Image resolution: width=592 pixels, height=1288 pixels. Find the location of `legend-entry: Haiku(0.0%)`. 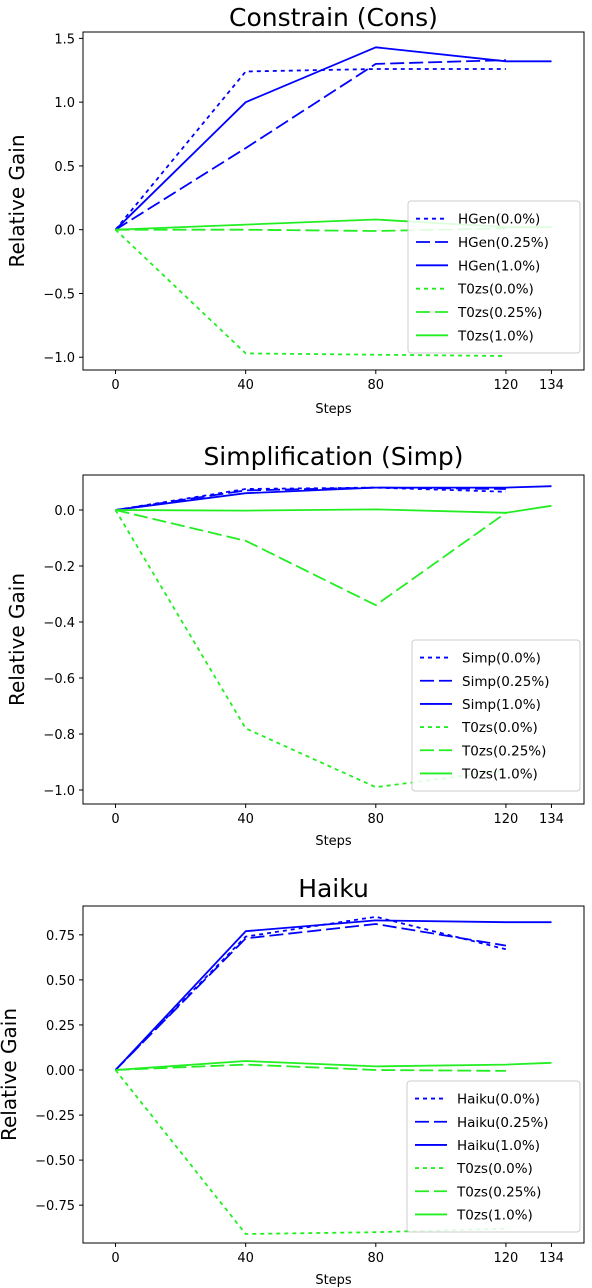

legend-entry: Haiku(0.0%) is located at coordinates (498, 1100).